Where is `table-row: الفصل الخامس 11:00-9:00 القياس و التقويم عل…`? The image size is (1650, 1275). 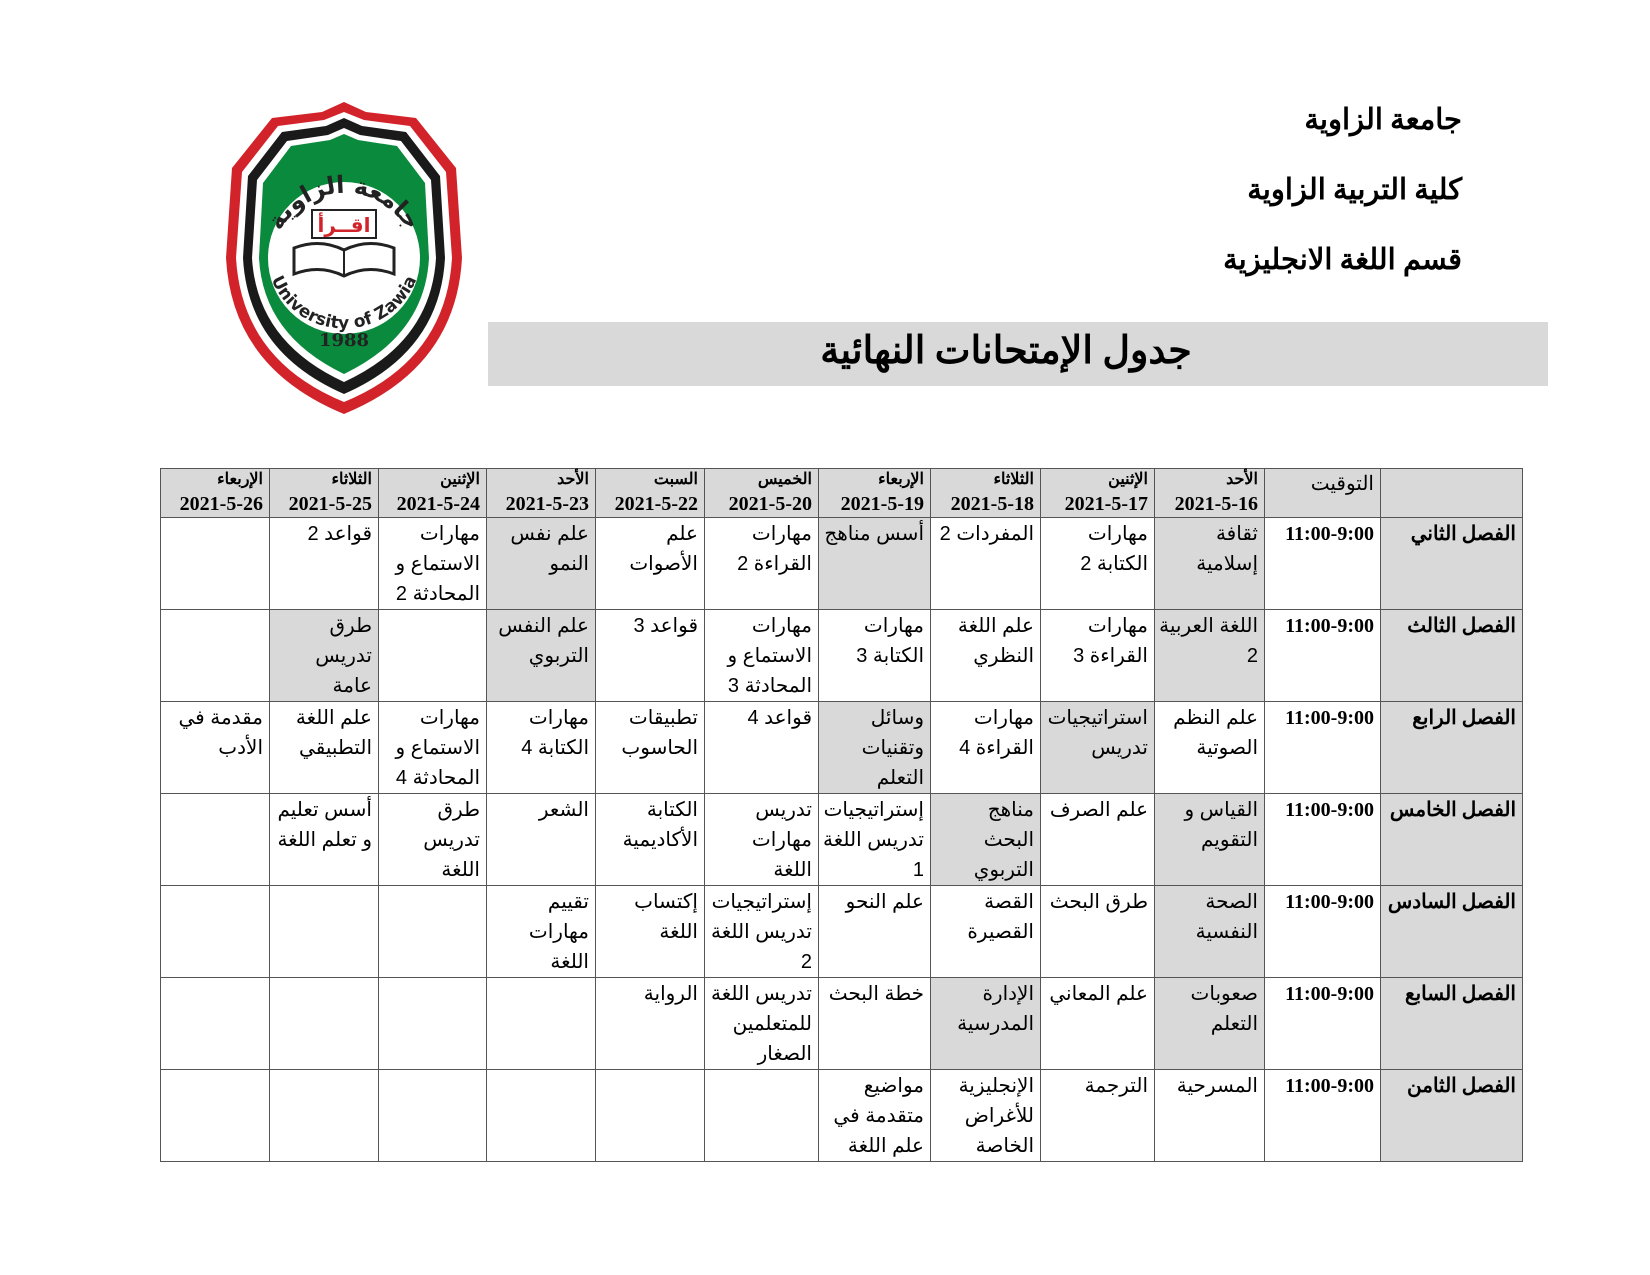 table-row: الفصل الخامس 11:00-9:00 القياس و التقويم عل… is located at coordinates (841, 839).